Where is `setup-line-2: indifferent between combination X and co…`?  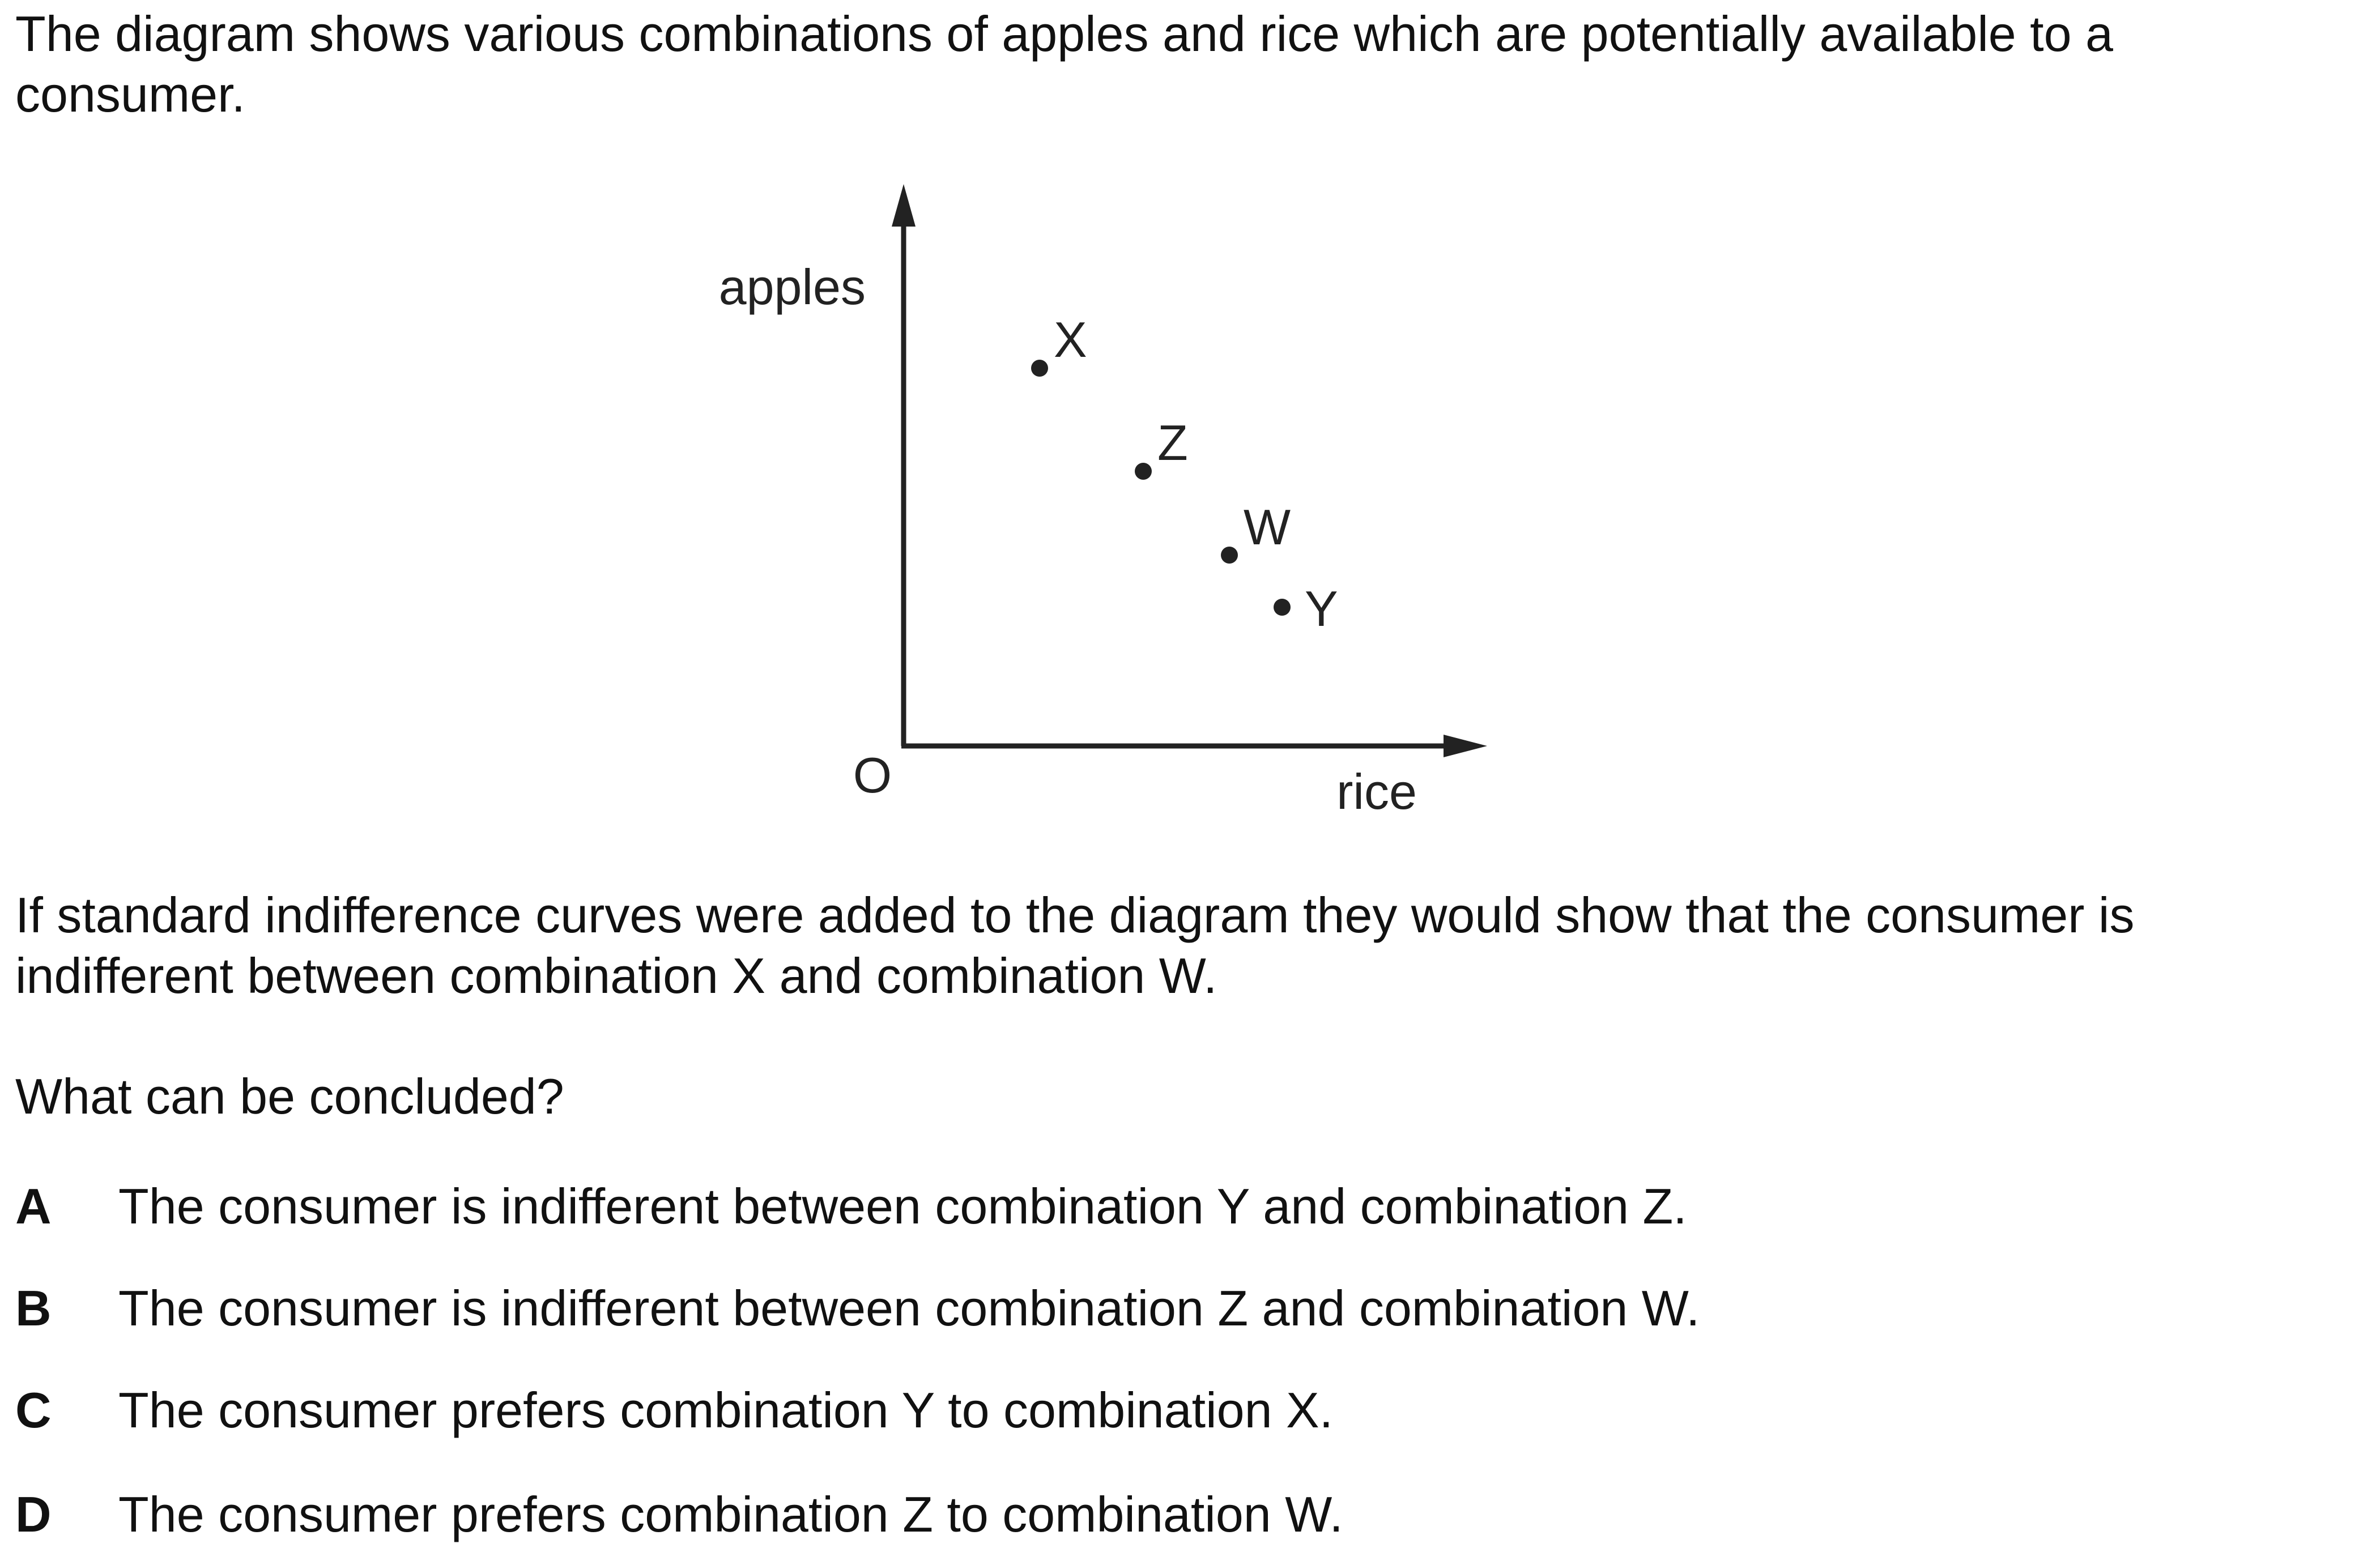 setup-line-2: indifferent between combination X and co… is located at coordinates (616, 976).